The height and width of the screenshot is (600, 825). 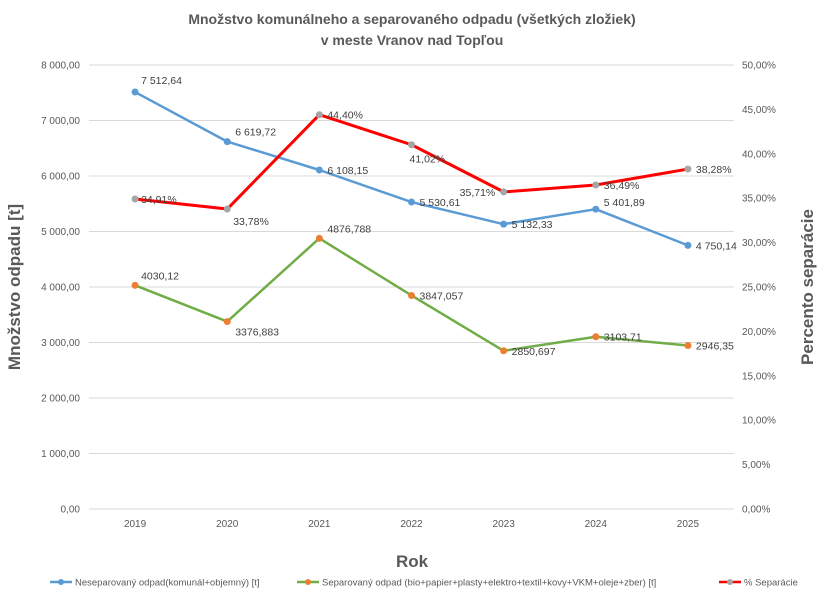 What do you see at coordinates (715, 346) in the screenshot?
I see `data-label: 2946,35` at bounding box center [715, 346].